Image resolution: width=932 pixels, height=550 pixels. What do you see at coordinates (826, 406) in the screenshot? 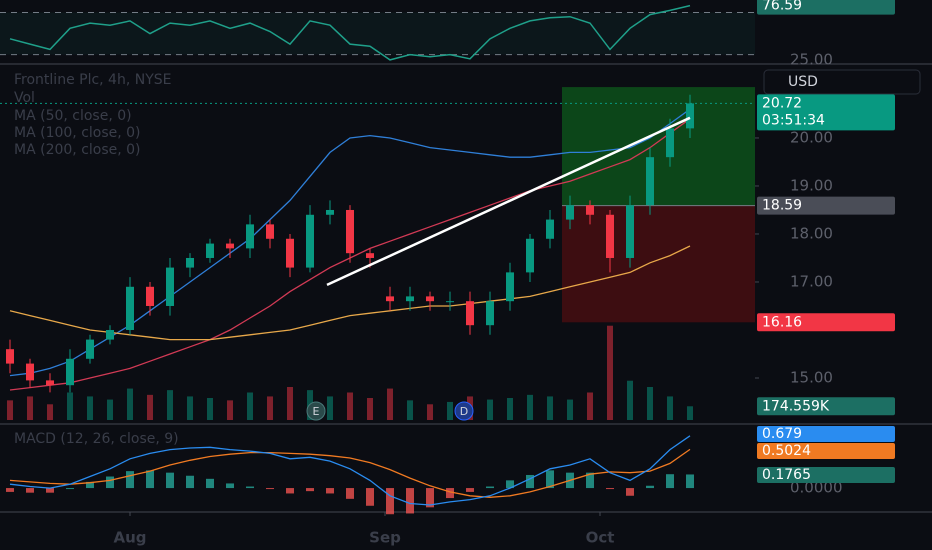
I see `volume-tag-bg` at bounding box center [826, 406].